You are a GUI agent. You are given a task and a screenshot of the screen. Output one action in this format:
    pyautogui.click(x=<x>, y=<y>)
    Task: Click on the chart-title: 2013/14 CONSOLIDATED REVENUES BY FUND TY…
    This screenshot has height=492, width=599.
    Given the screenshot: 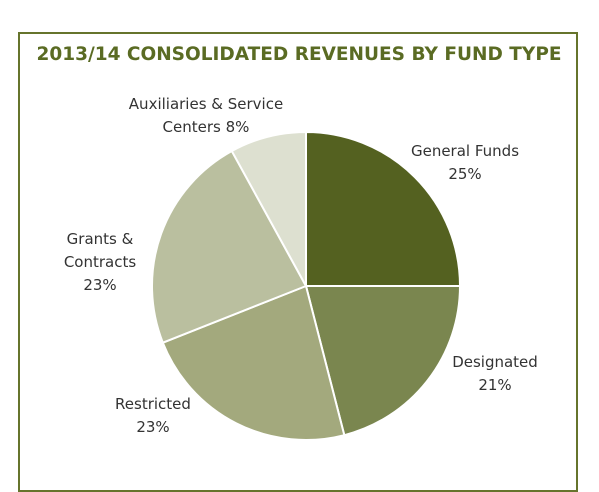 What is the action you would take?
    pyautogui.click(x=299, y=54)
    